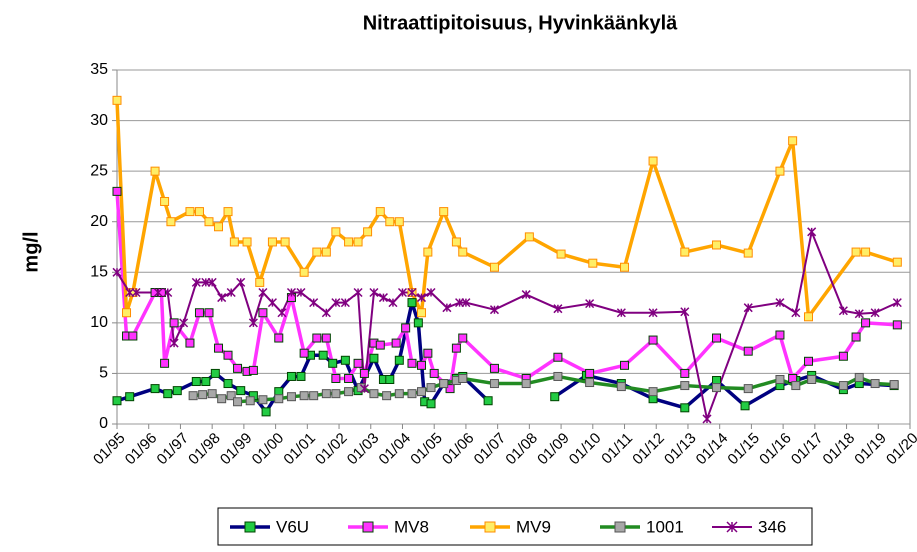 The height and width of the screenshot is (552, 917). What do you see at coordinates (458, 449) in the screenshot?
I see `x-tick-label: 01/06` at bounding box center [458, 449].